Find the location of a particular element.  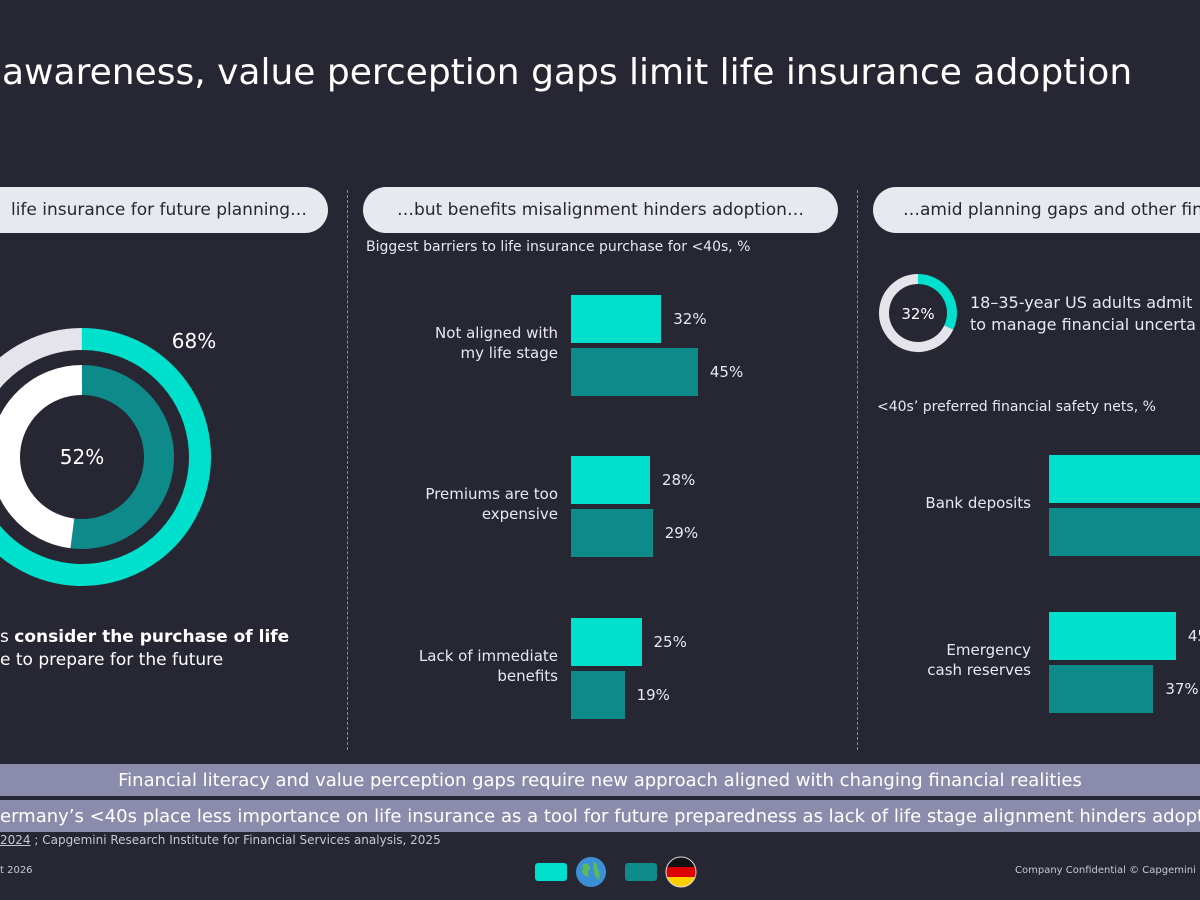

outer-ring-value is located at coordinates (105, 457).